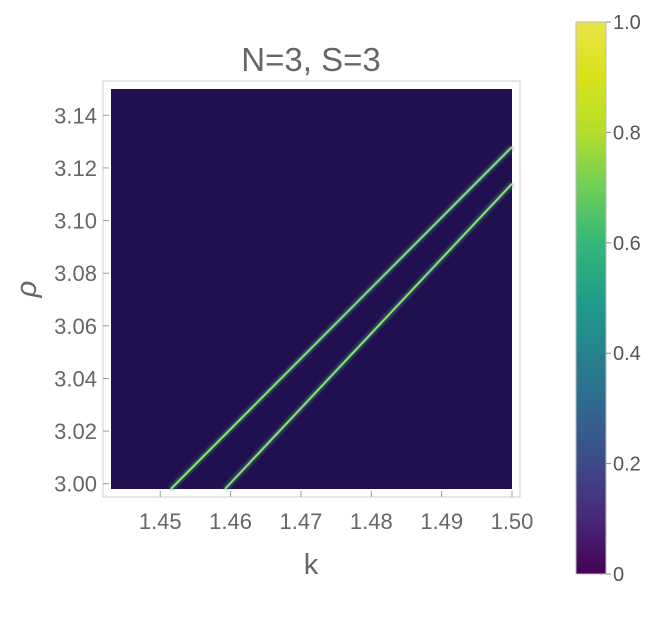  What do you see at coordinates (75, 378) in the screenshot?
I see `y-tick-label: 3.04` at bounding box center [75, 378].